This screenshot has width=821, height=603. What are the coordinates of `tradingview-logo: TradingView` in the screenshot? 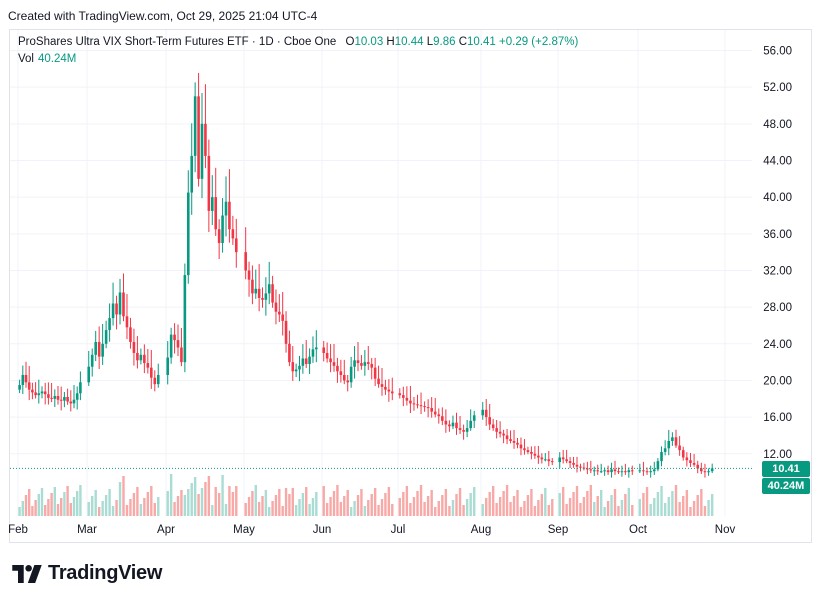 It's located at (87, 573).